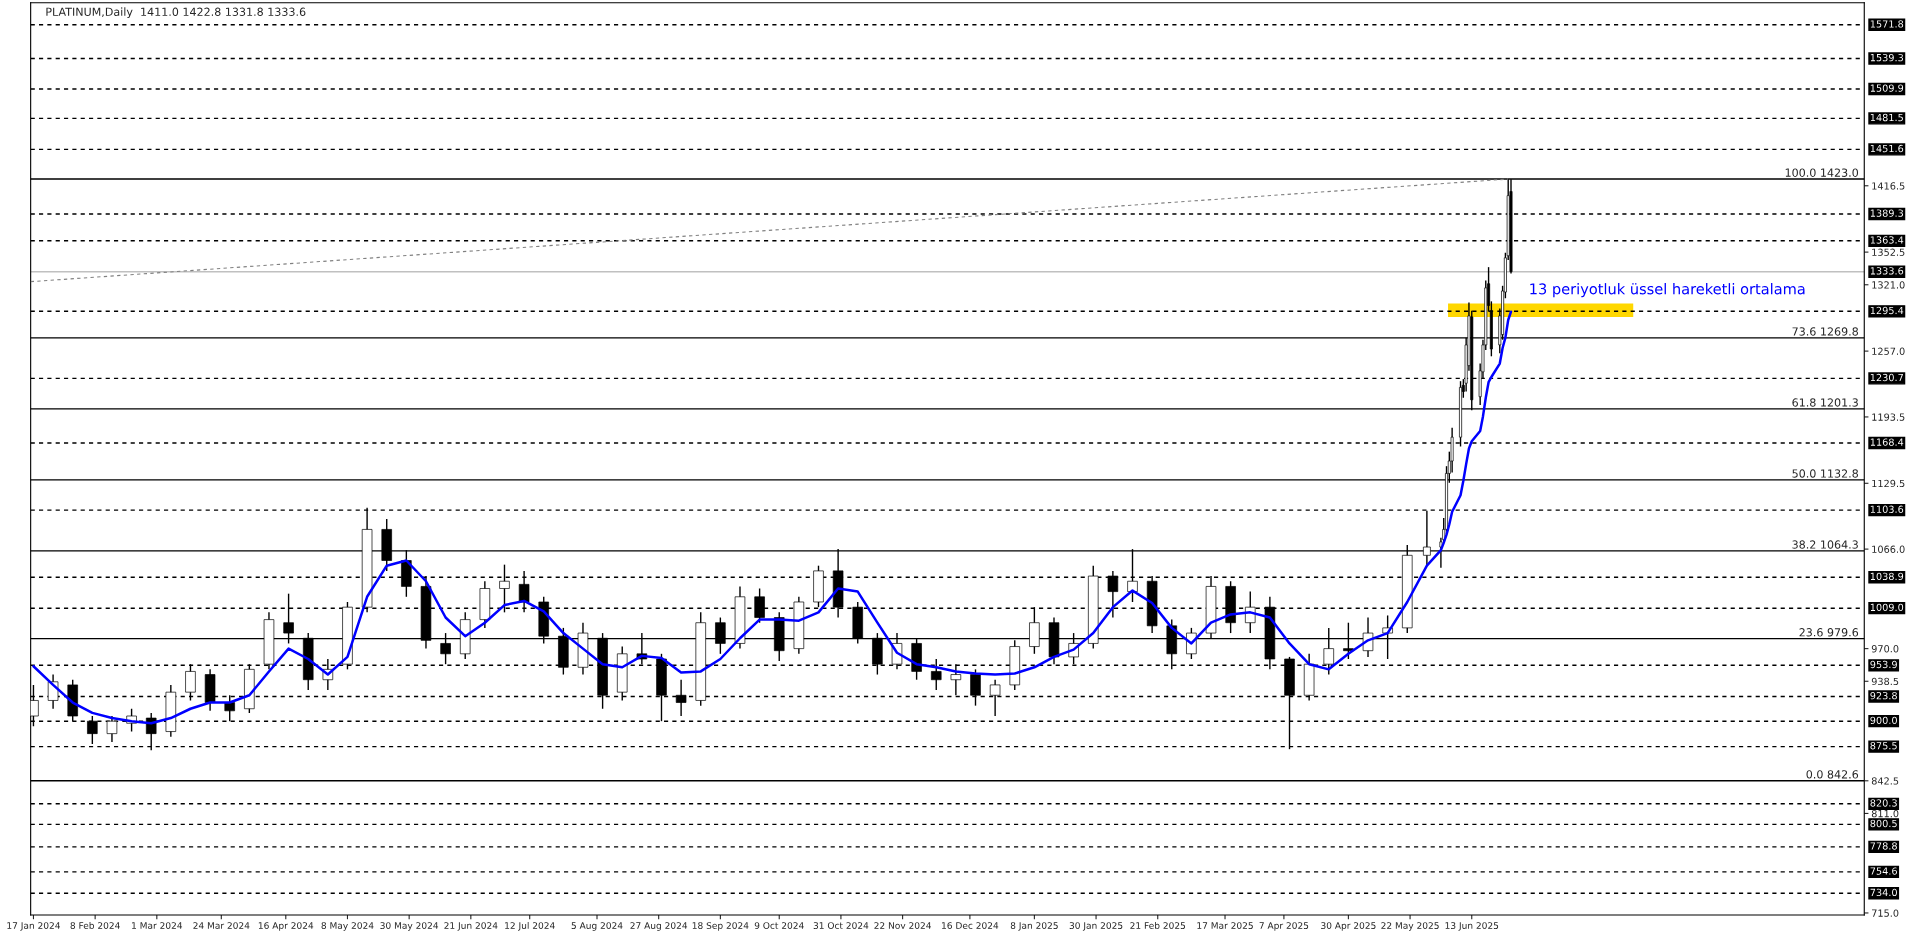 This screenshot has height=936, width=1916. I want to click on ref-line-label: 50.0 1132.8, so click(1825, 473).